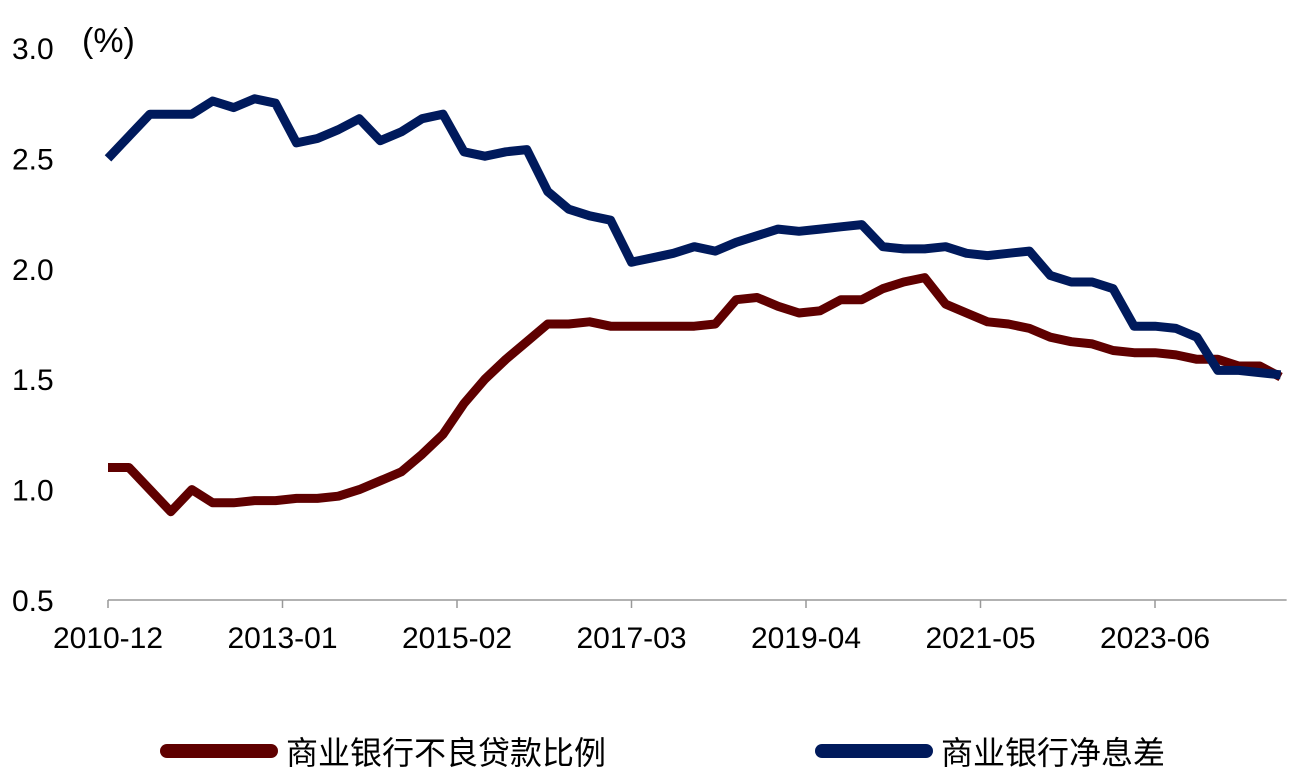  Describe the element at coordinates (108, 638) in the screenshot. I see `x-tick-label: 2010-12` at that location.